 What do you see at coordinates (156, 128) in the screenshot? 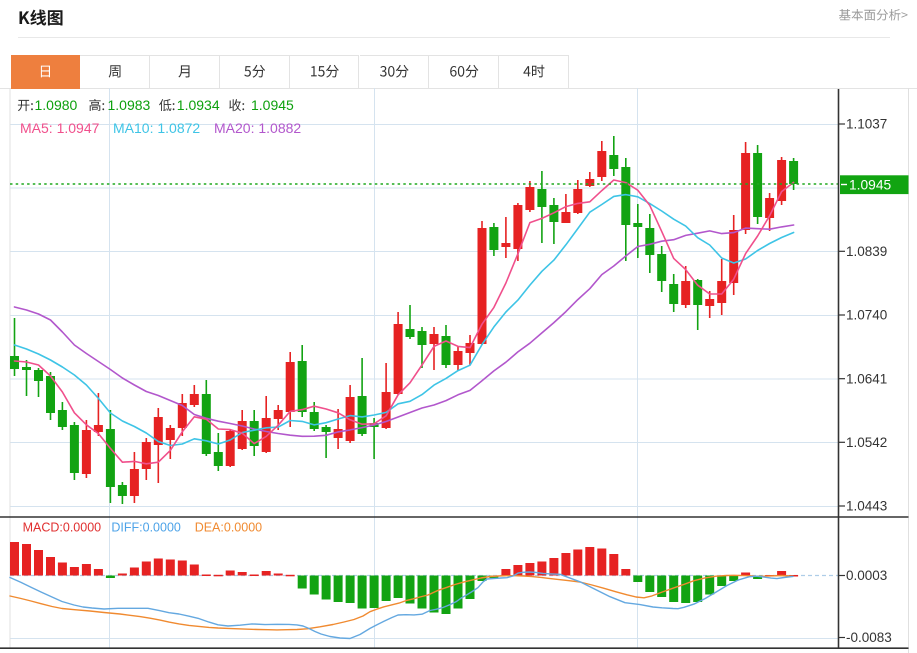
I see `svg-text: MA10: 1.0872` at bounding box center [156, 128].